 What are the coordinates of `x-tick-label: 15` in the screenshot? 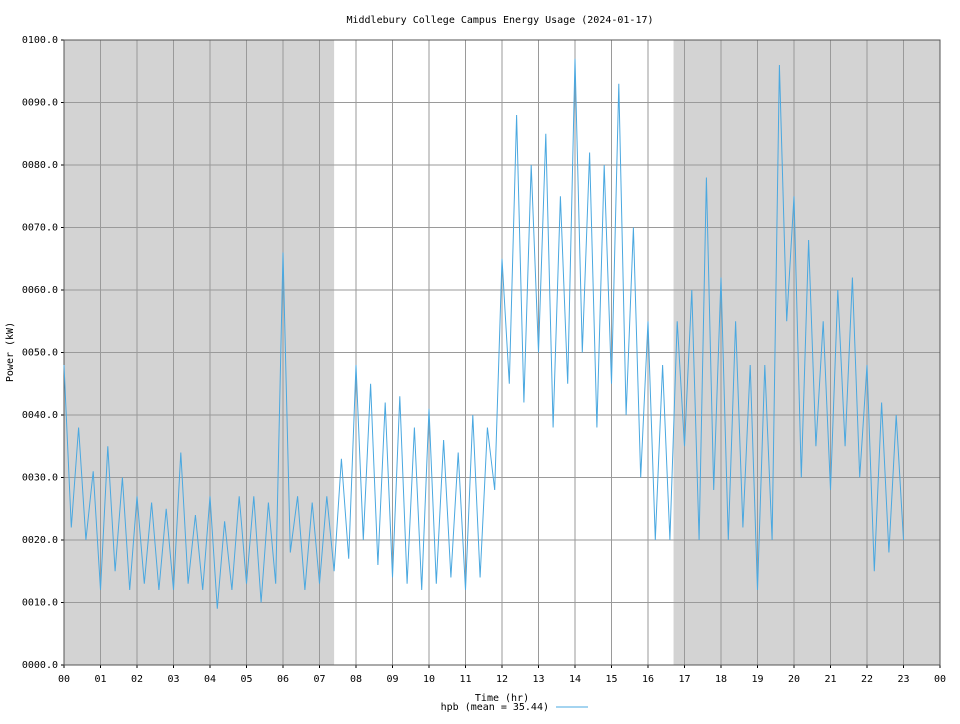 It's located at (611, 679).